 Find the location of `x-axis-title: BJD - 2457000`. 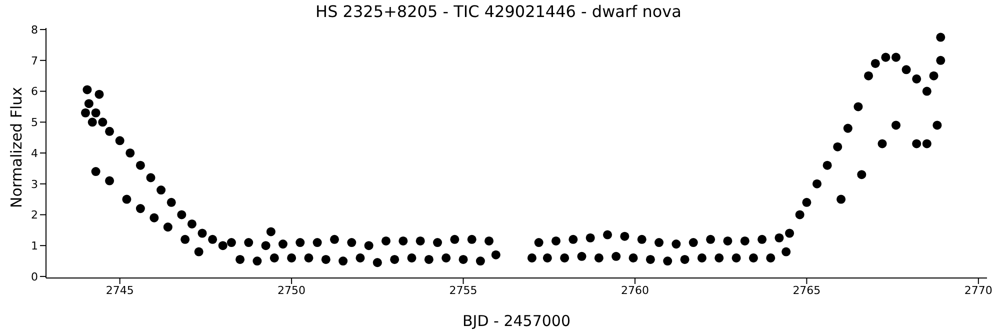

x-axis-title: BJD - 2457000 is located at coordinates (516, 321).